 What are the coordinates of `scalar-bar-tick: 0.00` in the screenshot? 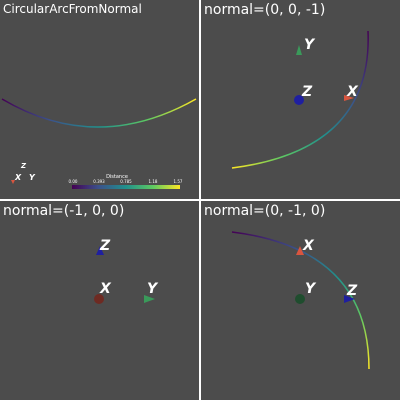 It's located at (73, 181).